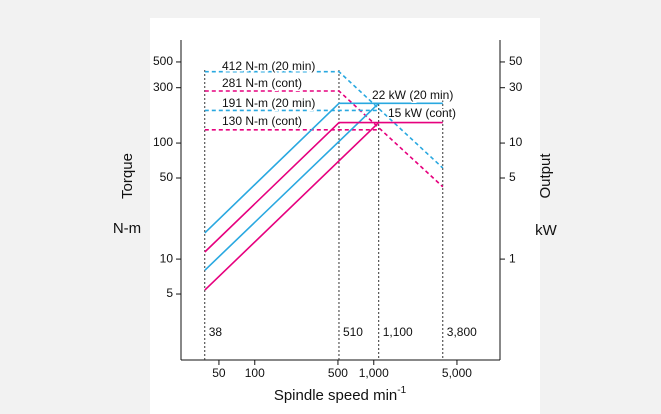  Describe the element at coordinates (163, 61) in the screenshot. I see `y-tick-label: 500` at that location.